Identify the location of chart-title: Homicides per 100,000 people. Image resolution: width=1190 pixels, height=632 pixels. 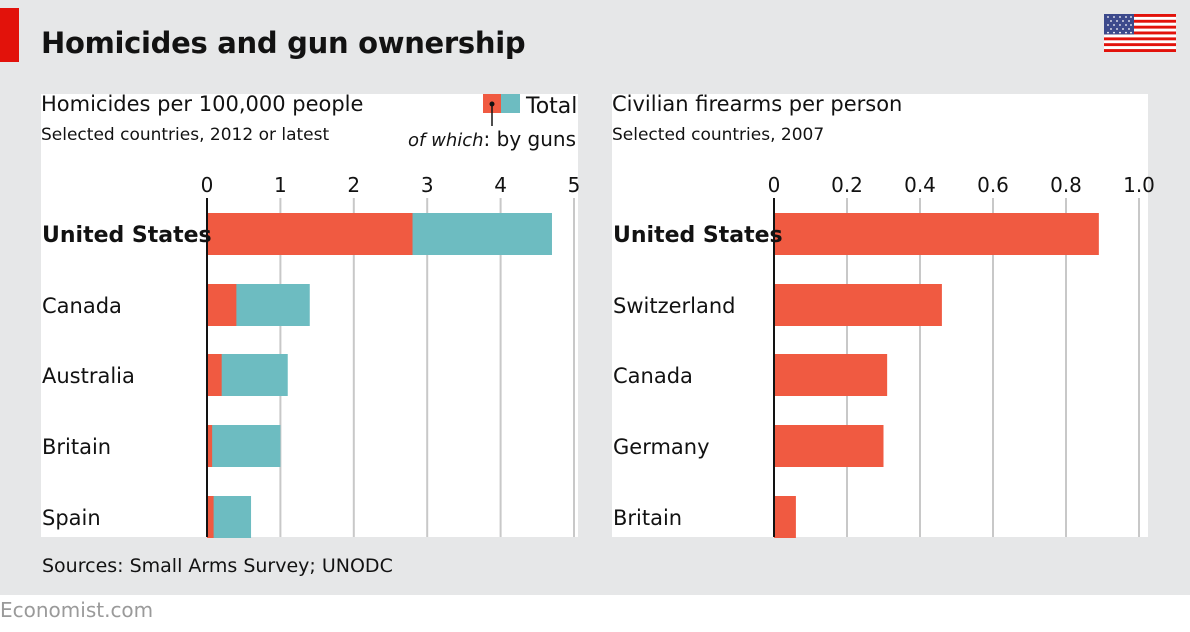
(202, 104).